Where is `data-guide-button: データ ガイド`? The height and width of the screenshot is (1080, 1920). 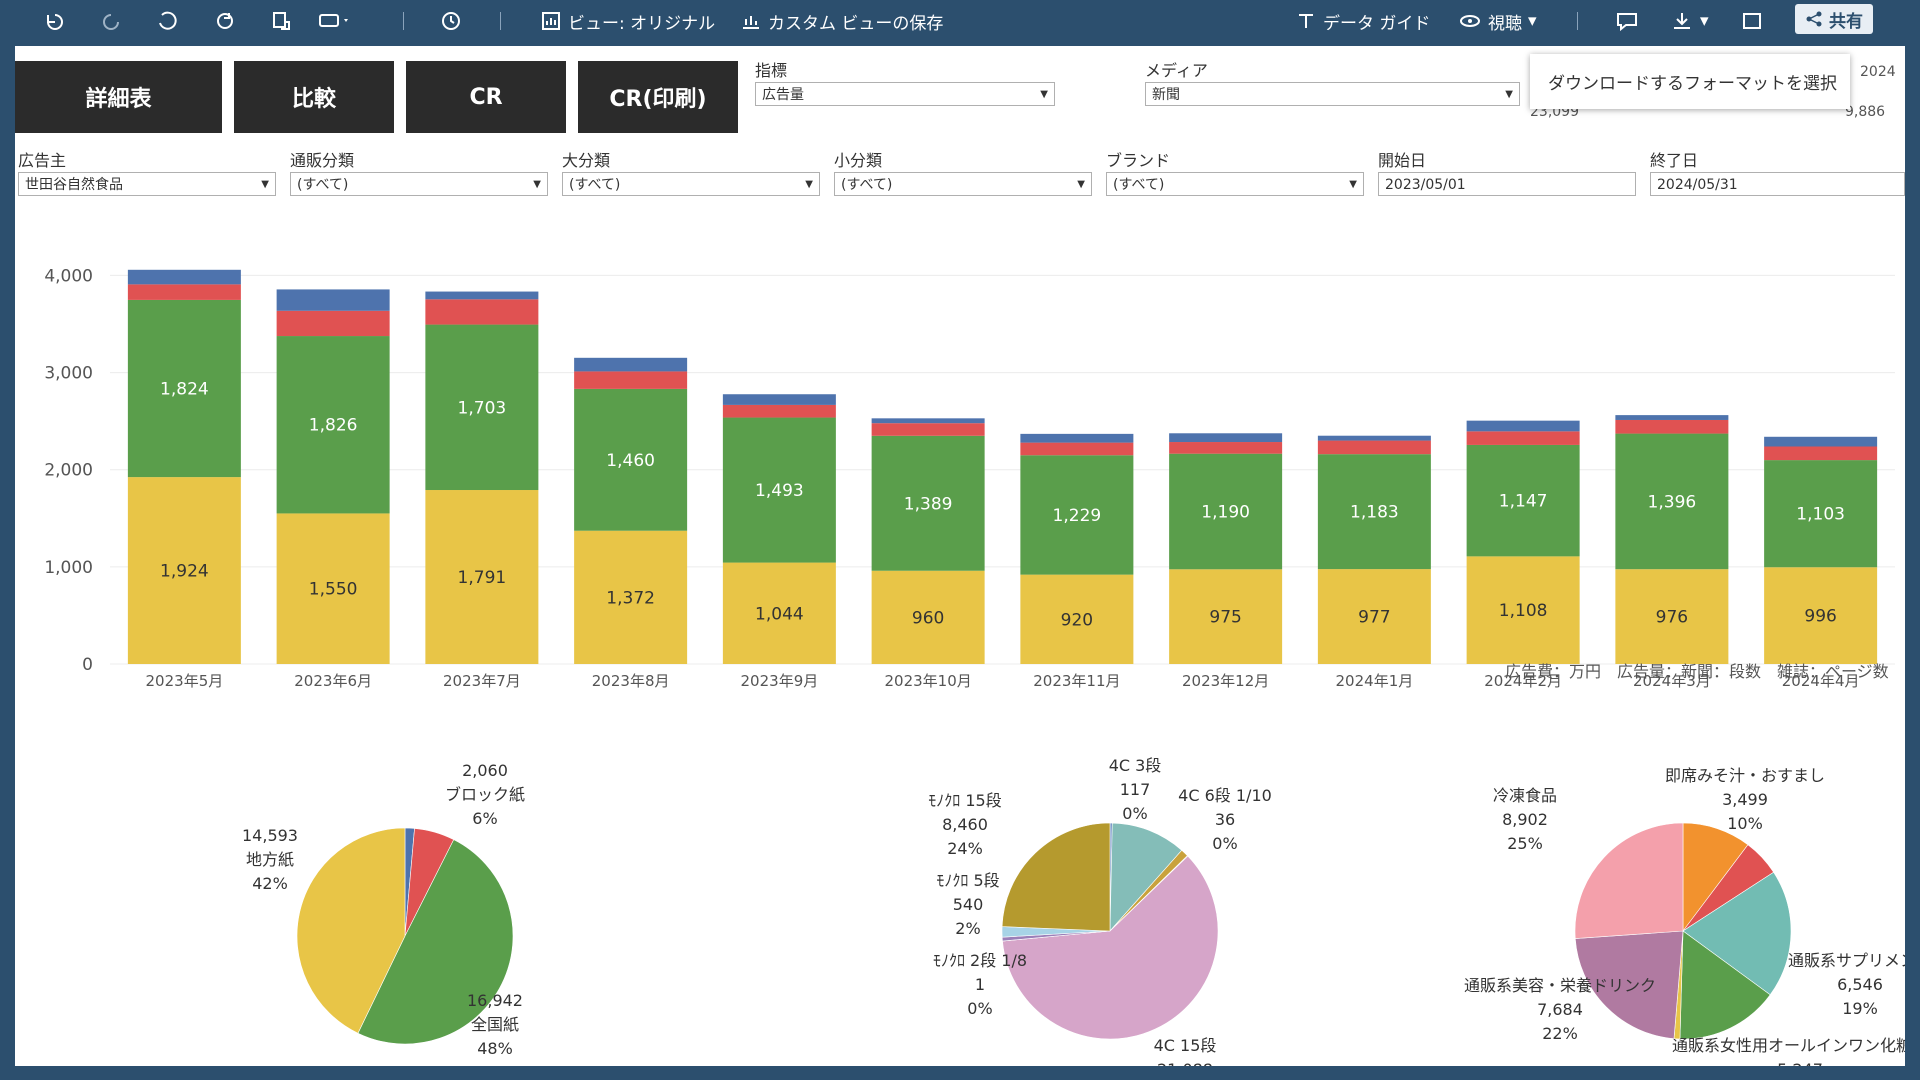
data-guide-button: データ ガイド is located at coordinates (1362, 21).